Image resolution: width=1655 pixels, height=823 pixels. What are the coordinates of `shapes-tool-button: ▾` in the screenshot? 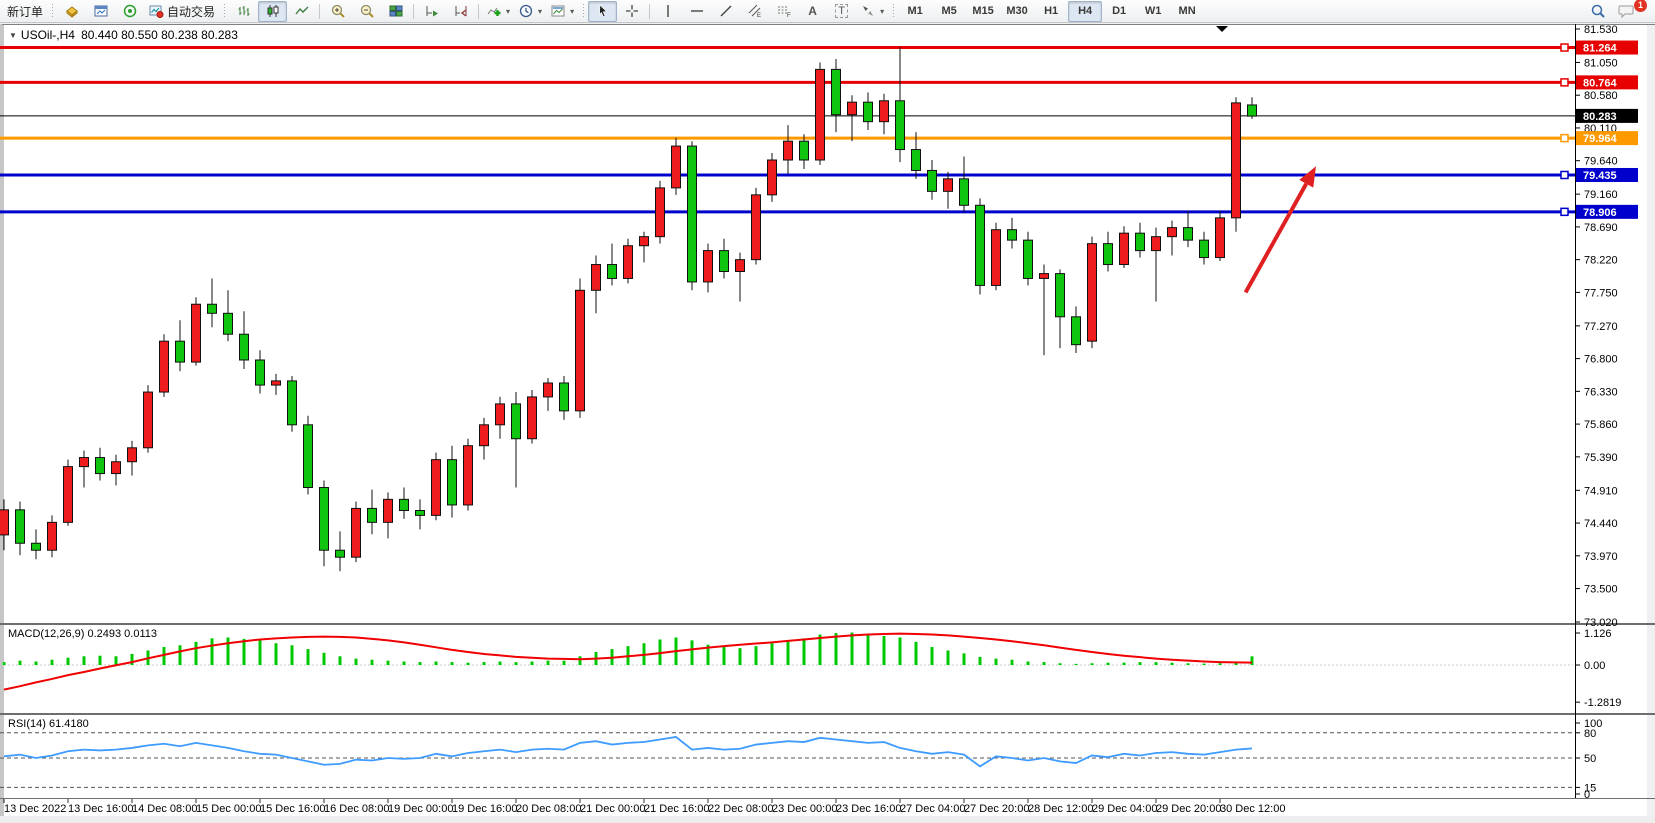 It's located at (872, 11).